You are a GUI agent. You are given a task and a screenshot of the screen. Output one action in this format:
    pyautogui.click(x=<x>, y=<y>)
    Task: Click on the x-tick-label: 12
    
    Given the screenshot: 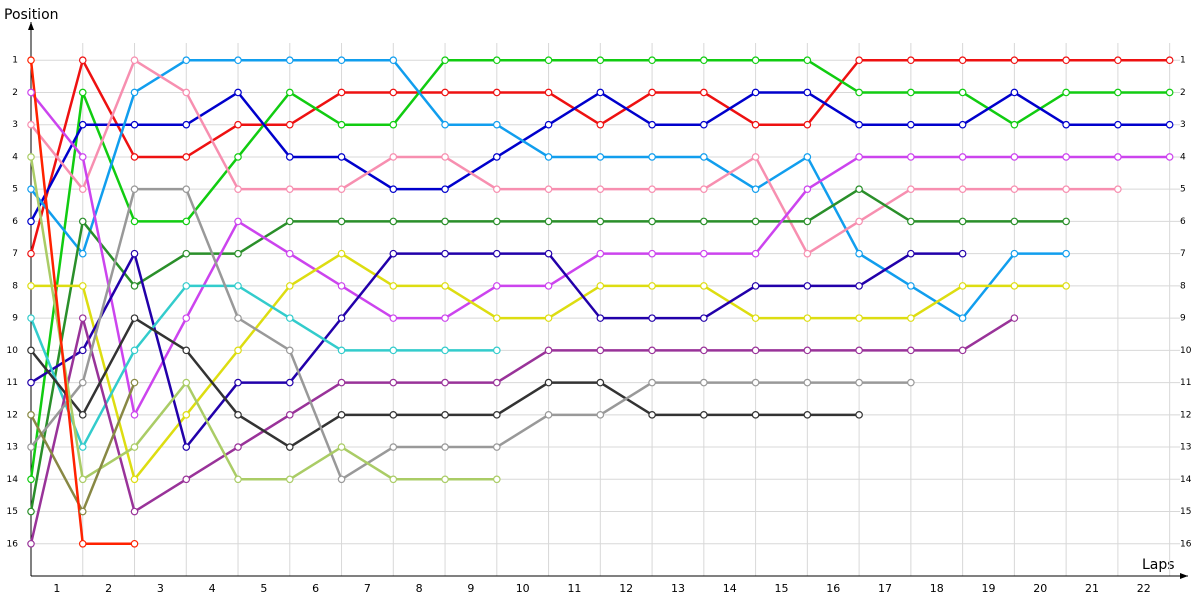 What is the action you would take?
    pyautogui.click(x=626, y=588)
    